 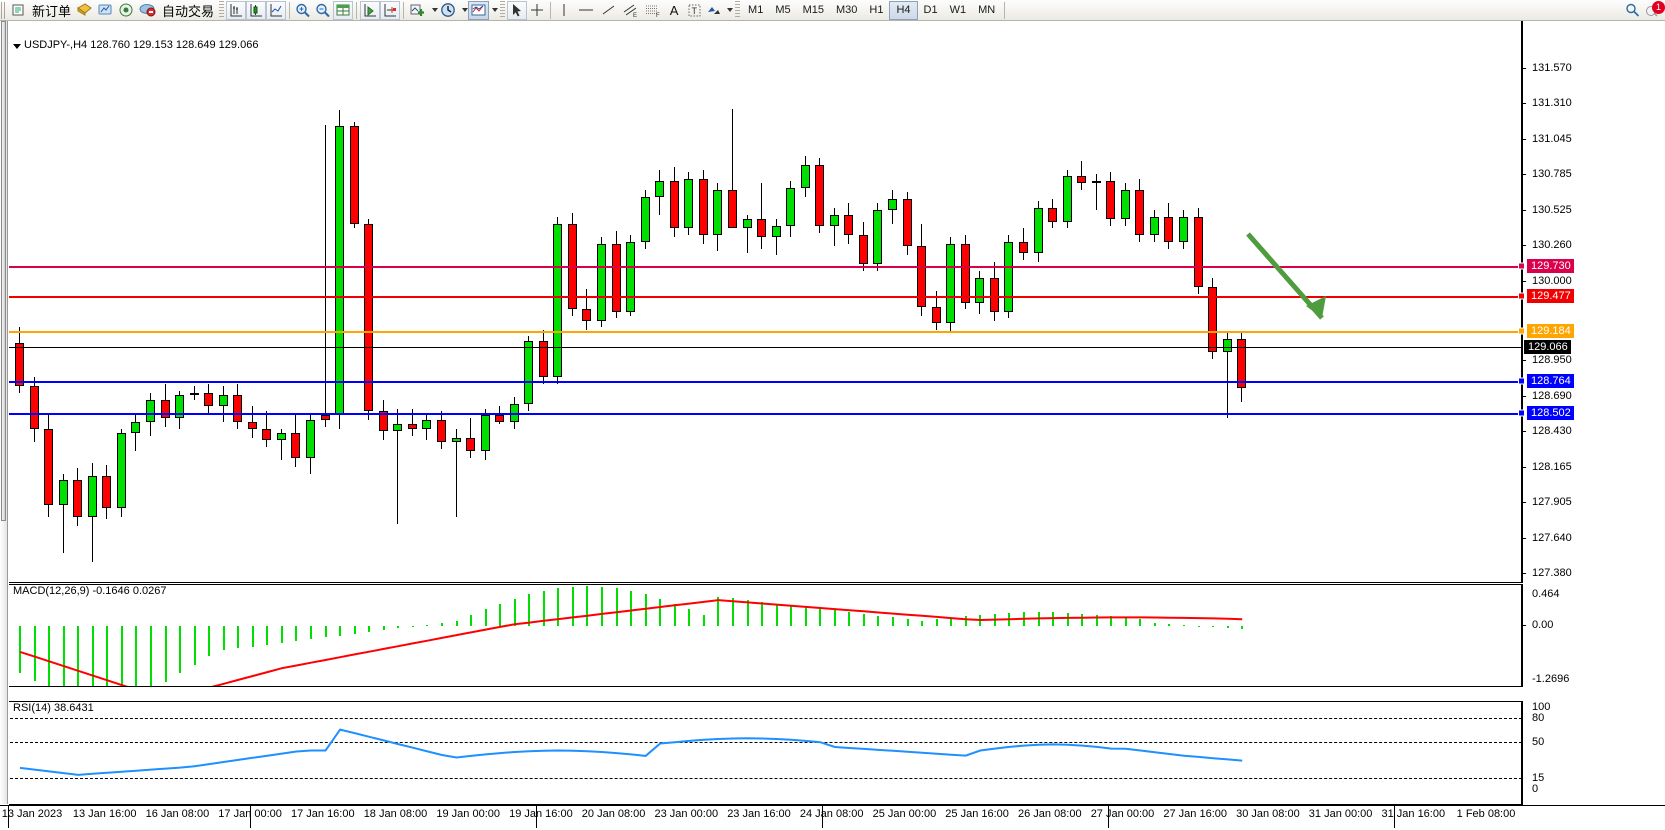 What do you see at coordinates (609, 10) in the screenshot?
I see `trendline-icon` at bounding box center [609, 10].